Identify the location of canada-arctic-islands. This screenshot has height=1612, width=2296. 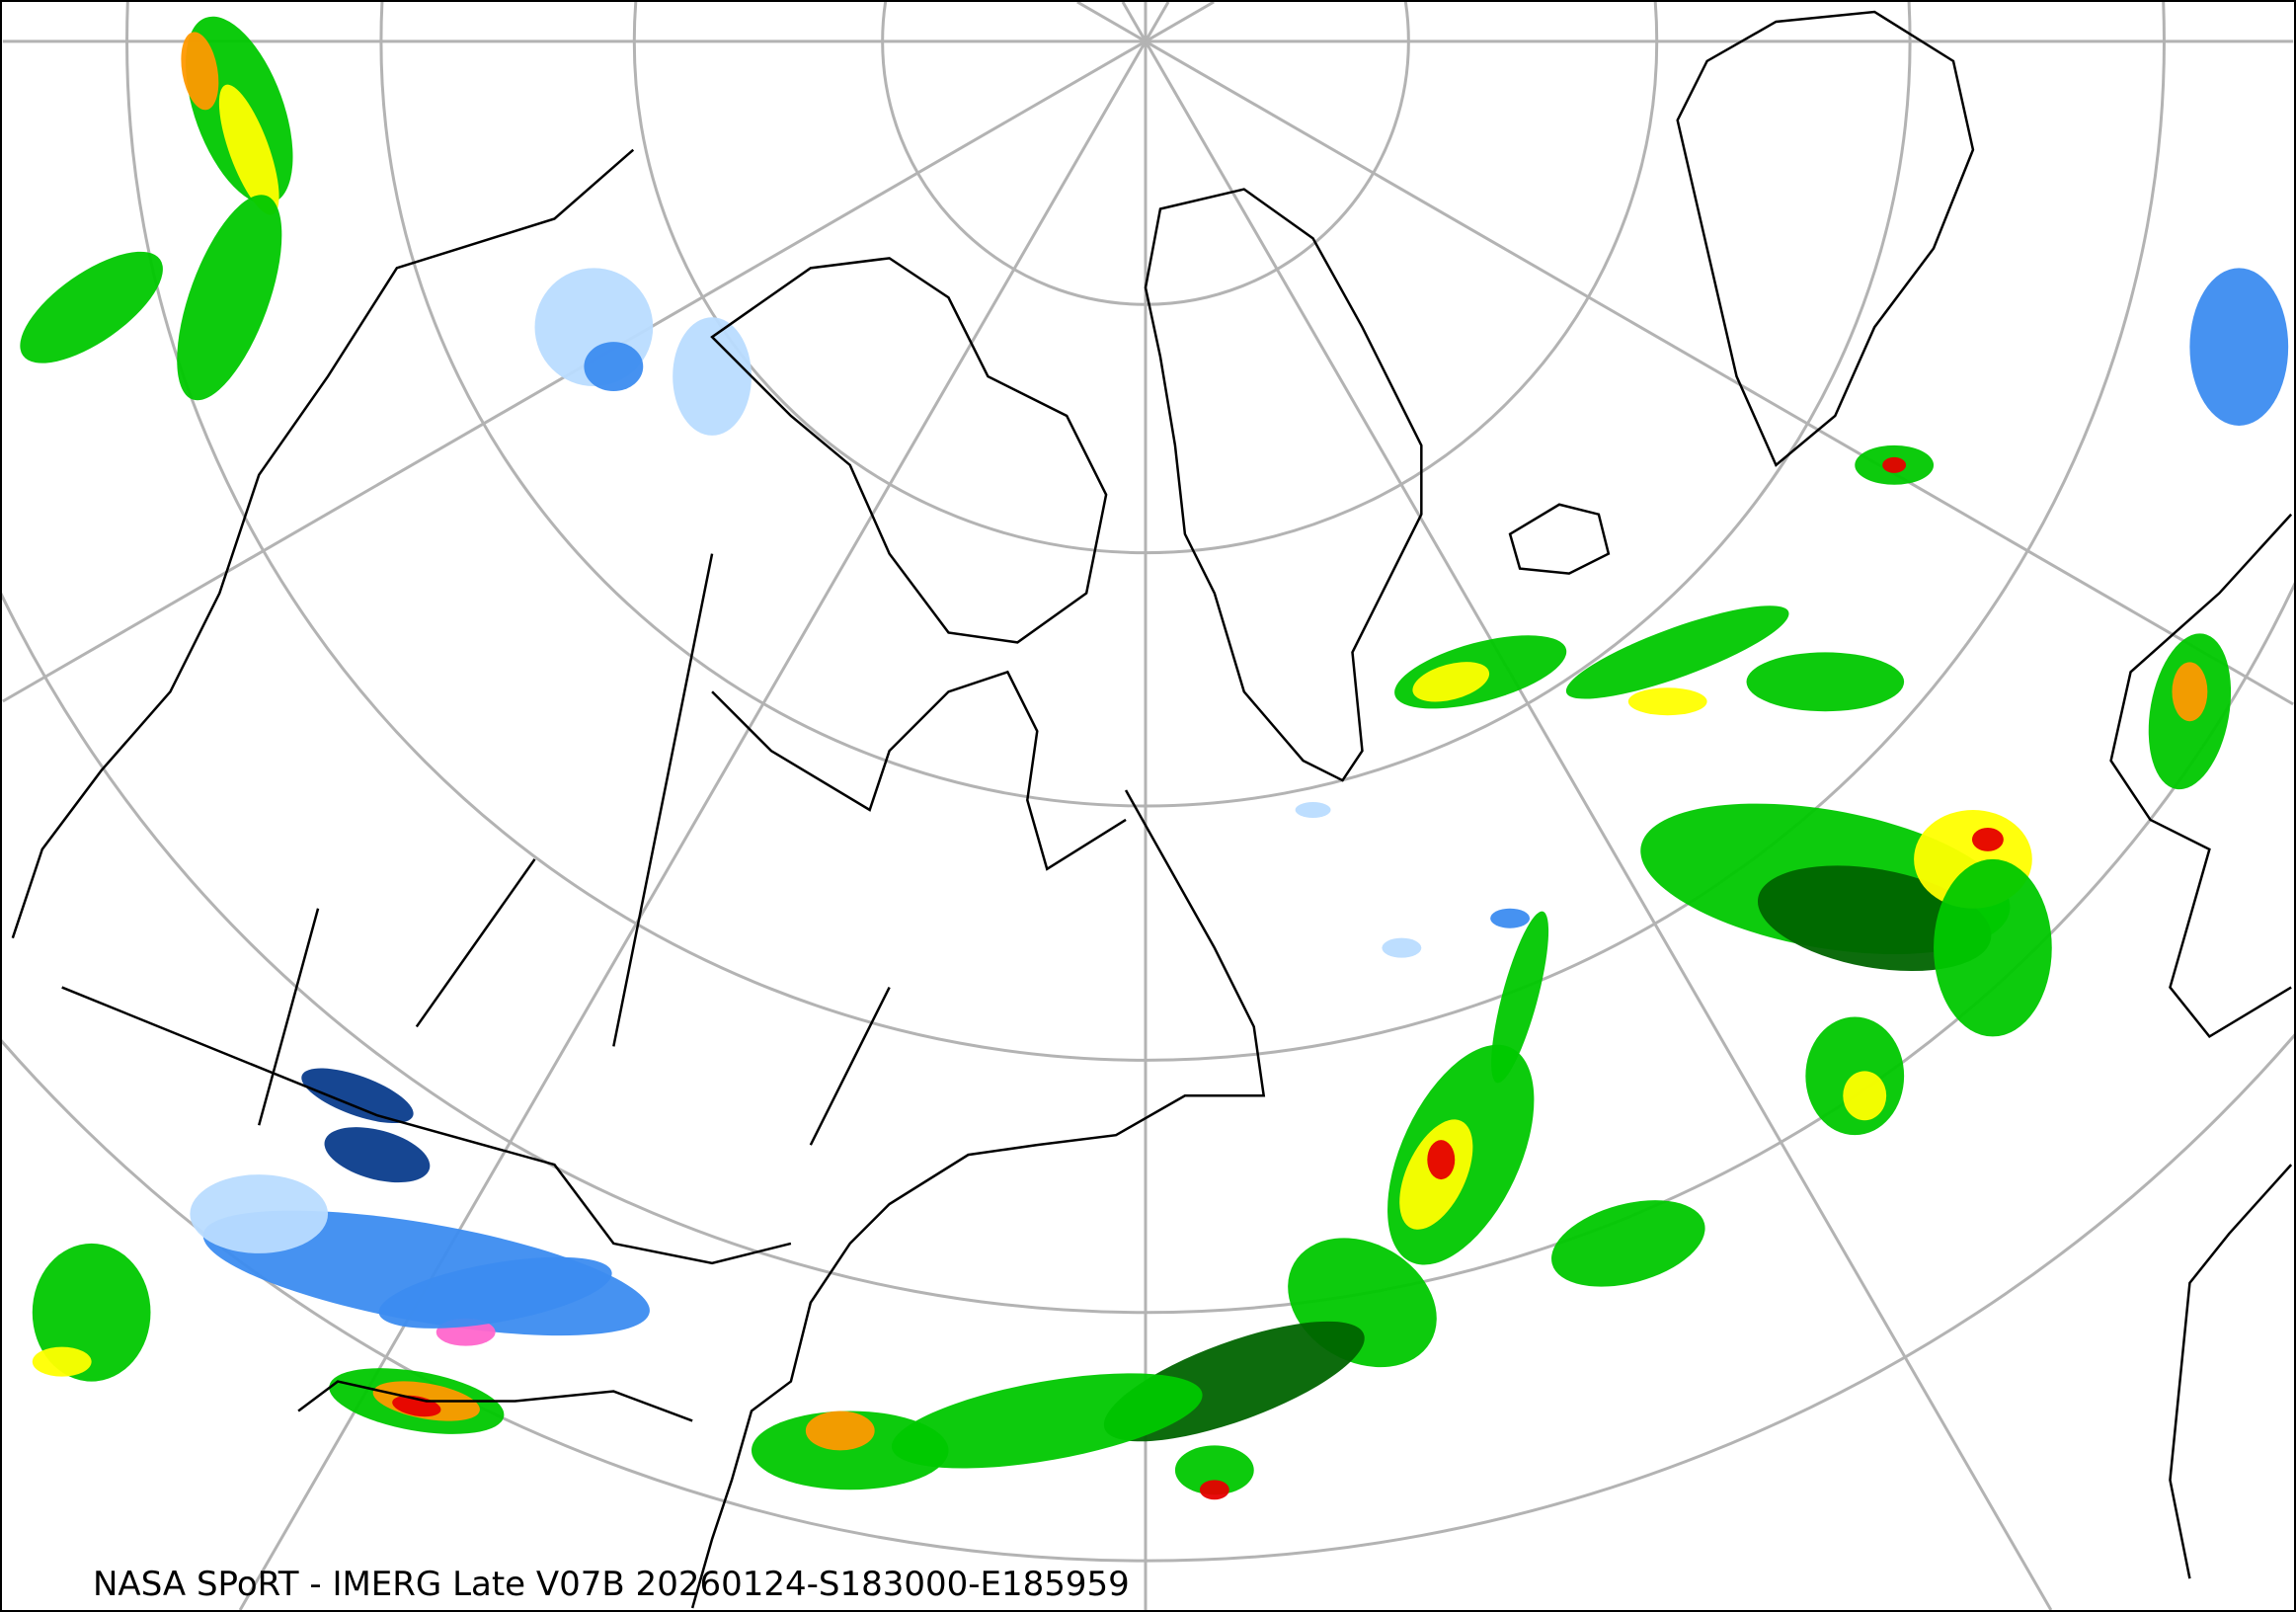
(909, 450).